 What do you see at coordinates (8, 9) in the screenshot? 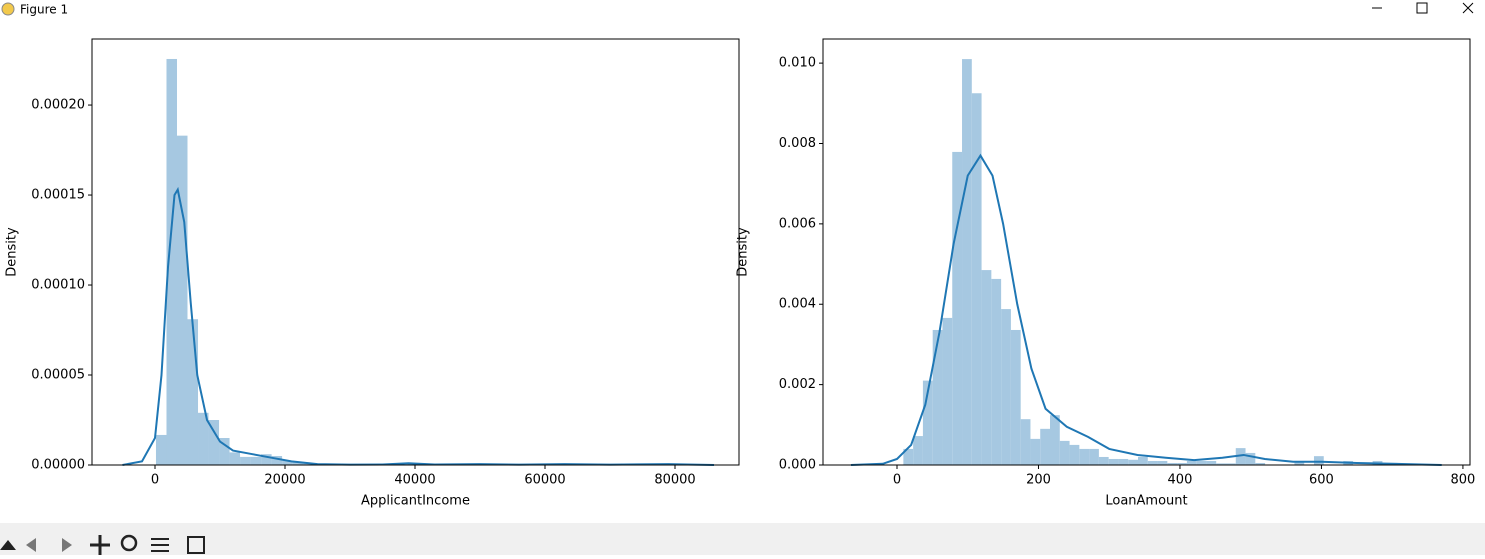
I see `app-icon` at bounding box center [8, 9].